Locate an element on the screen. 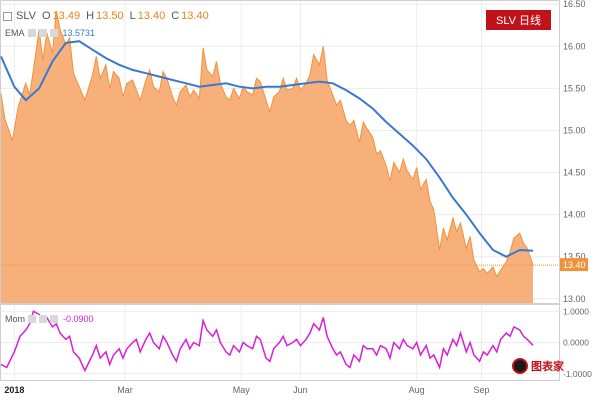  open-value: 13.49 is located at coordinates (66, 16).